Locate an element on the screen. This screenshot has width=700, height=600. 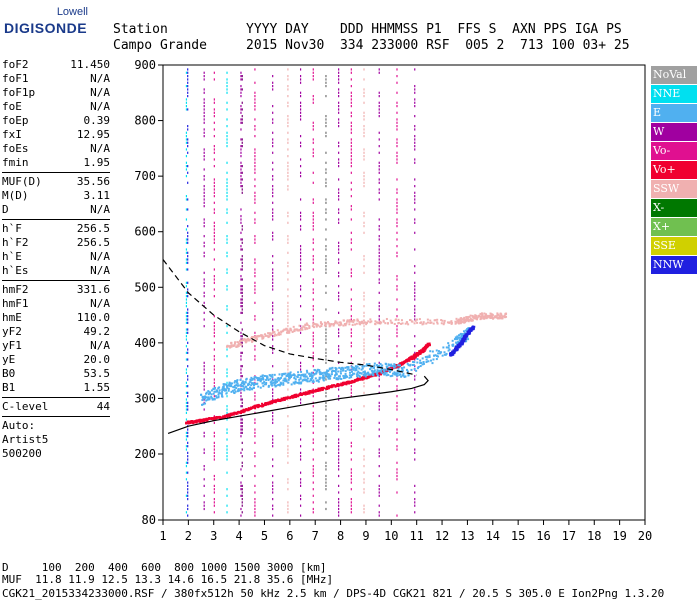
x-tick-label: 4 is located at coordinates (238, 536).